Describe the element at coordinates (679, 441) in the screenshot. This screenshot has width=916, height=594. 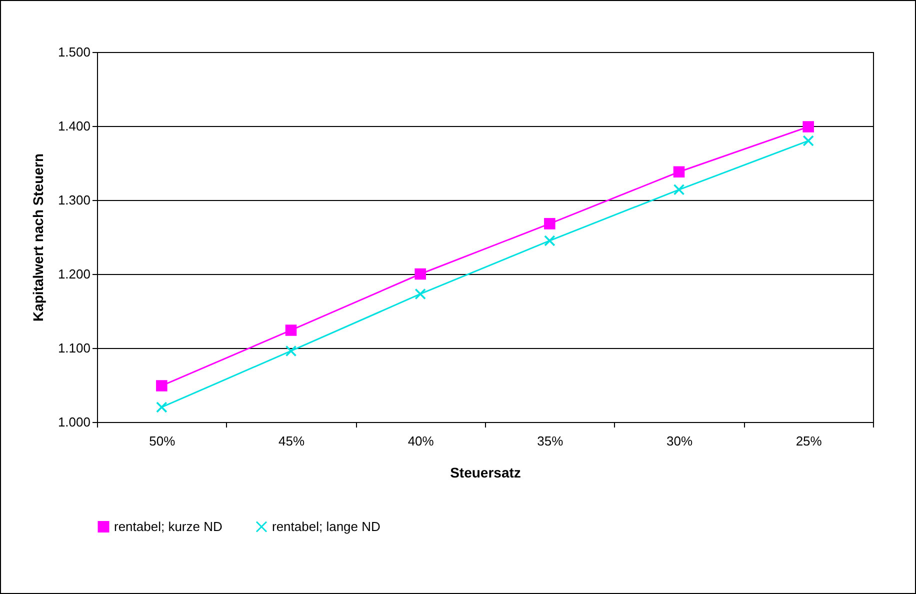
I see `x-tick-label: 30%` at that location.